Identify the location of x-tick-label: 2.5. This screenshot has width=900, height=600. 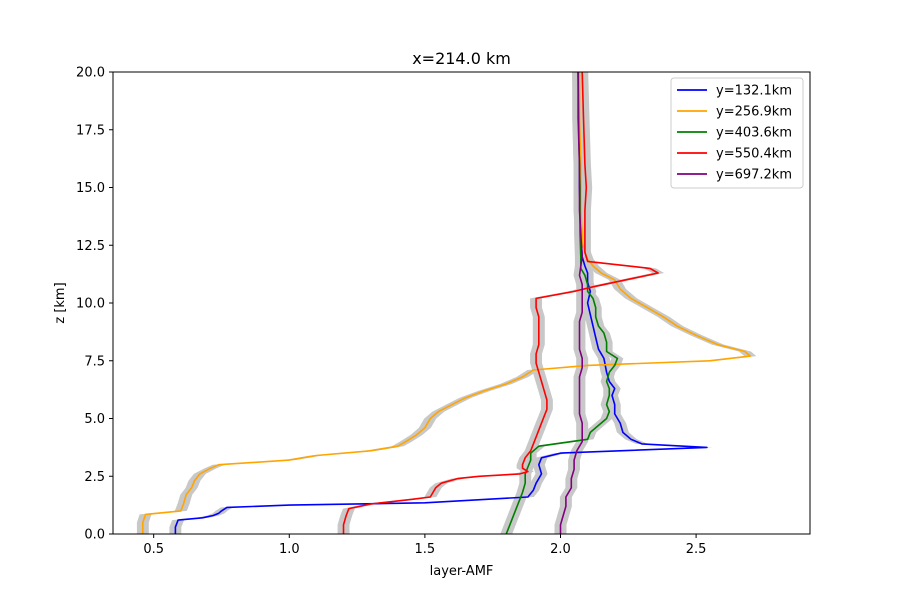
(696, 549).